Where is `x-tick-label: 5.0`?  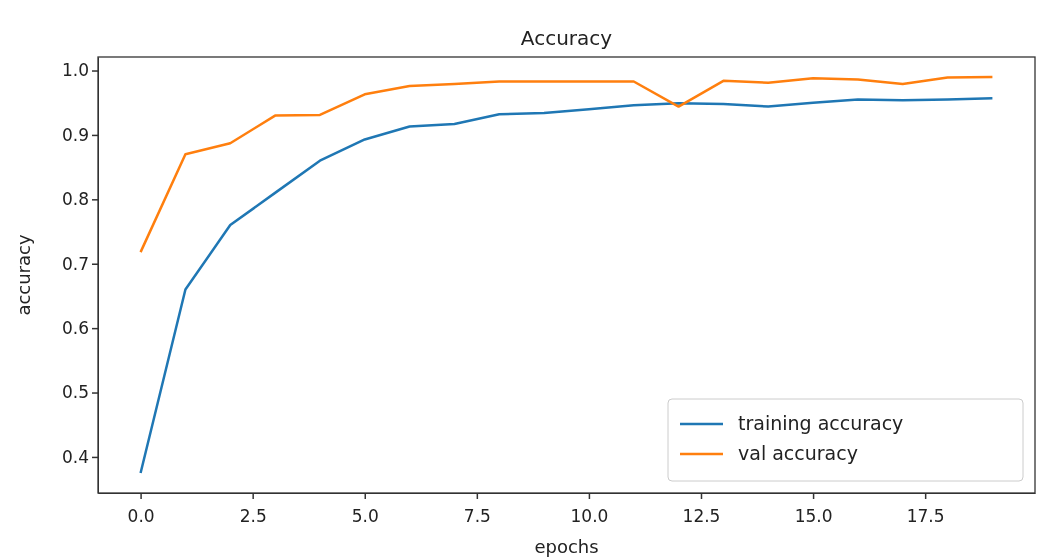
x-tick-label: 5.0 is located at coordinates (365, 516).